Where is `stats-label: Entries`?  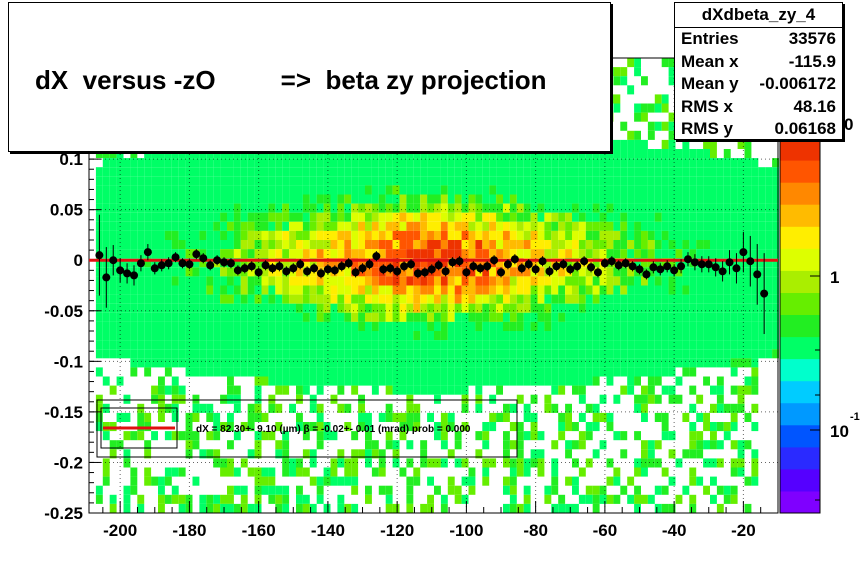
stats-label: Entries is located at coordinates (710, 38).